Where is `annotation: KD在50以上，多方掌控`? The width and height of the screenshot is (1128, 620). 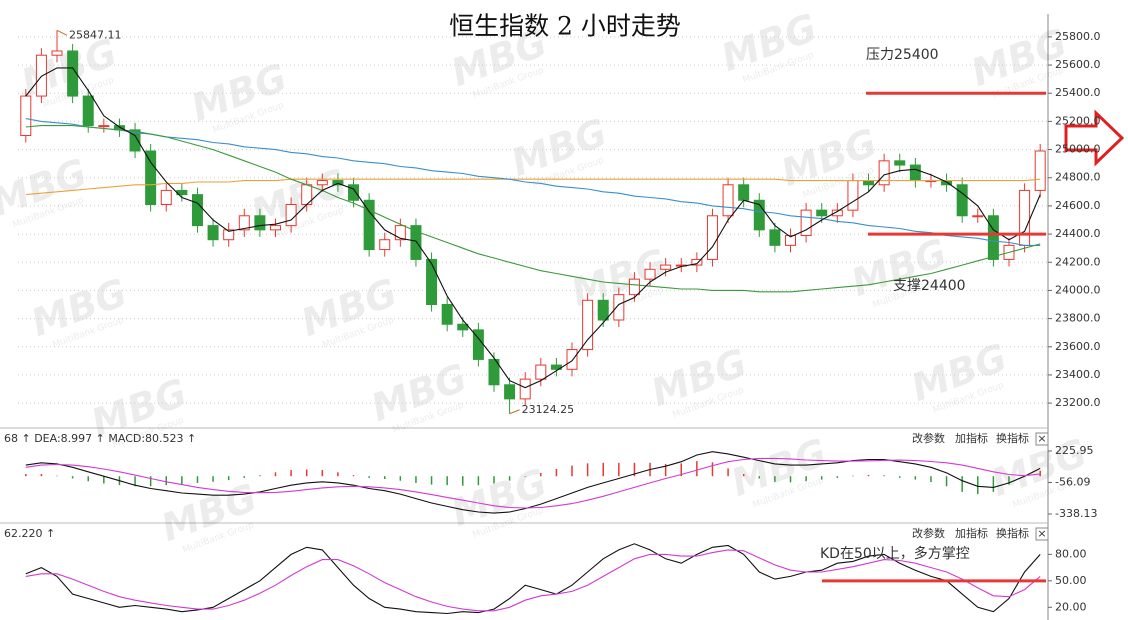 annotation: KD在50以上，多方掌控 is located at coordinates (895, 553).